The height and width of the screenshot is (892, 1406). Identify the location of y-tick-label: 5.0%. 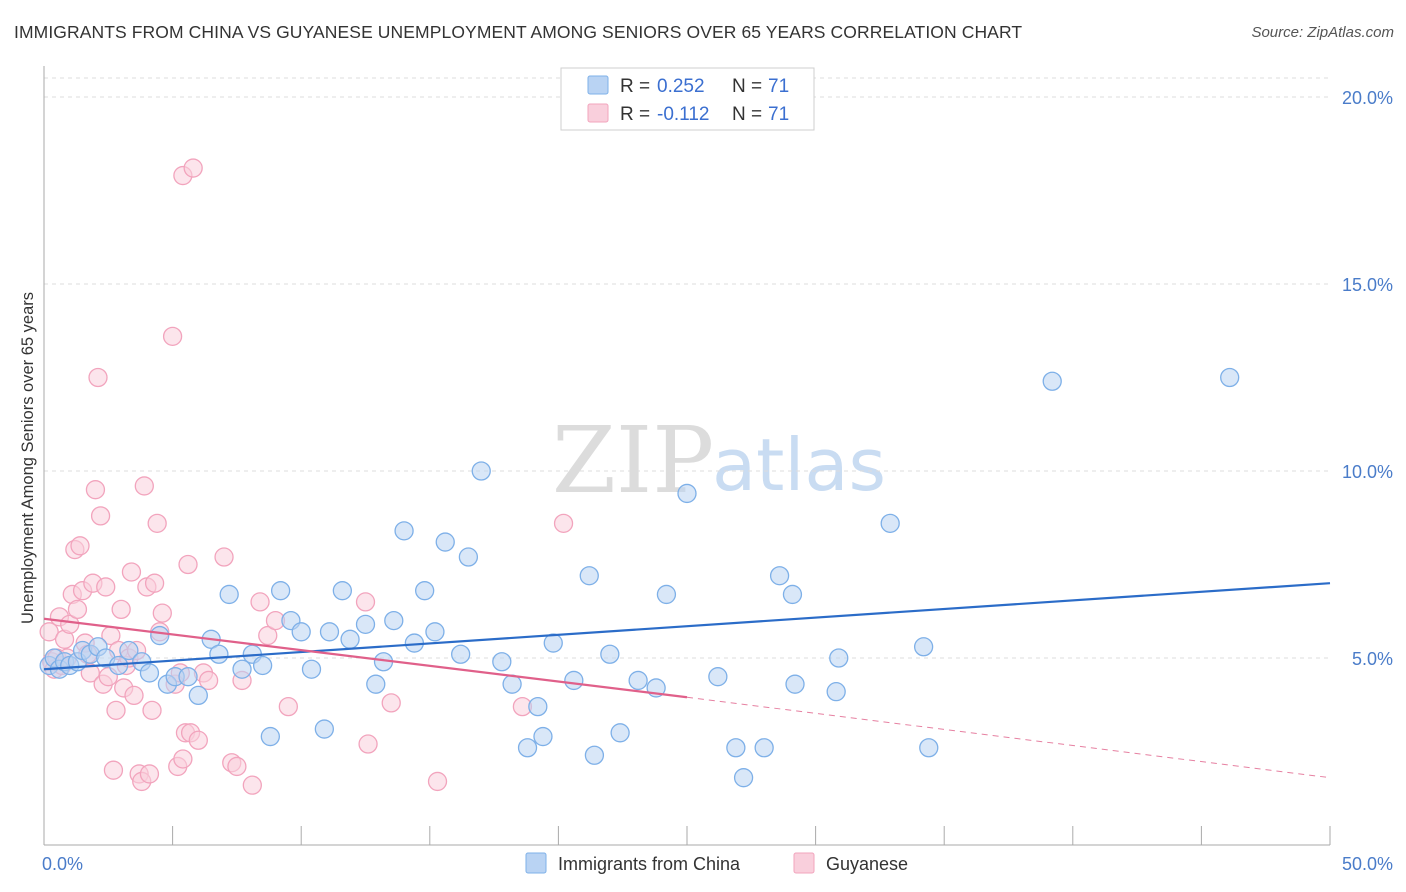
(1372, 659).